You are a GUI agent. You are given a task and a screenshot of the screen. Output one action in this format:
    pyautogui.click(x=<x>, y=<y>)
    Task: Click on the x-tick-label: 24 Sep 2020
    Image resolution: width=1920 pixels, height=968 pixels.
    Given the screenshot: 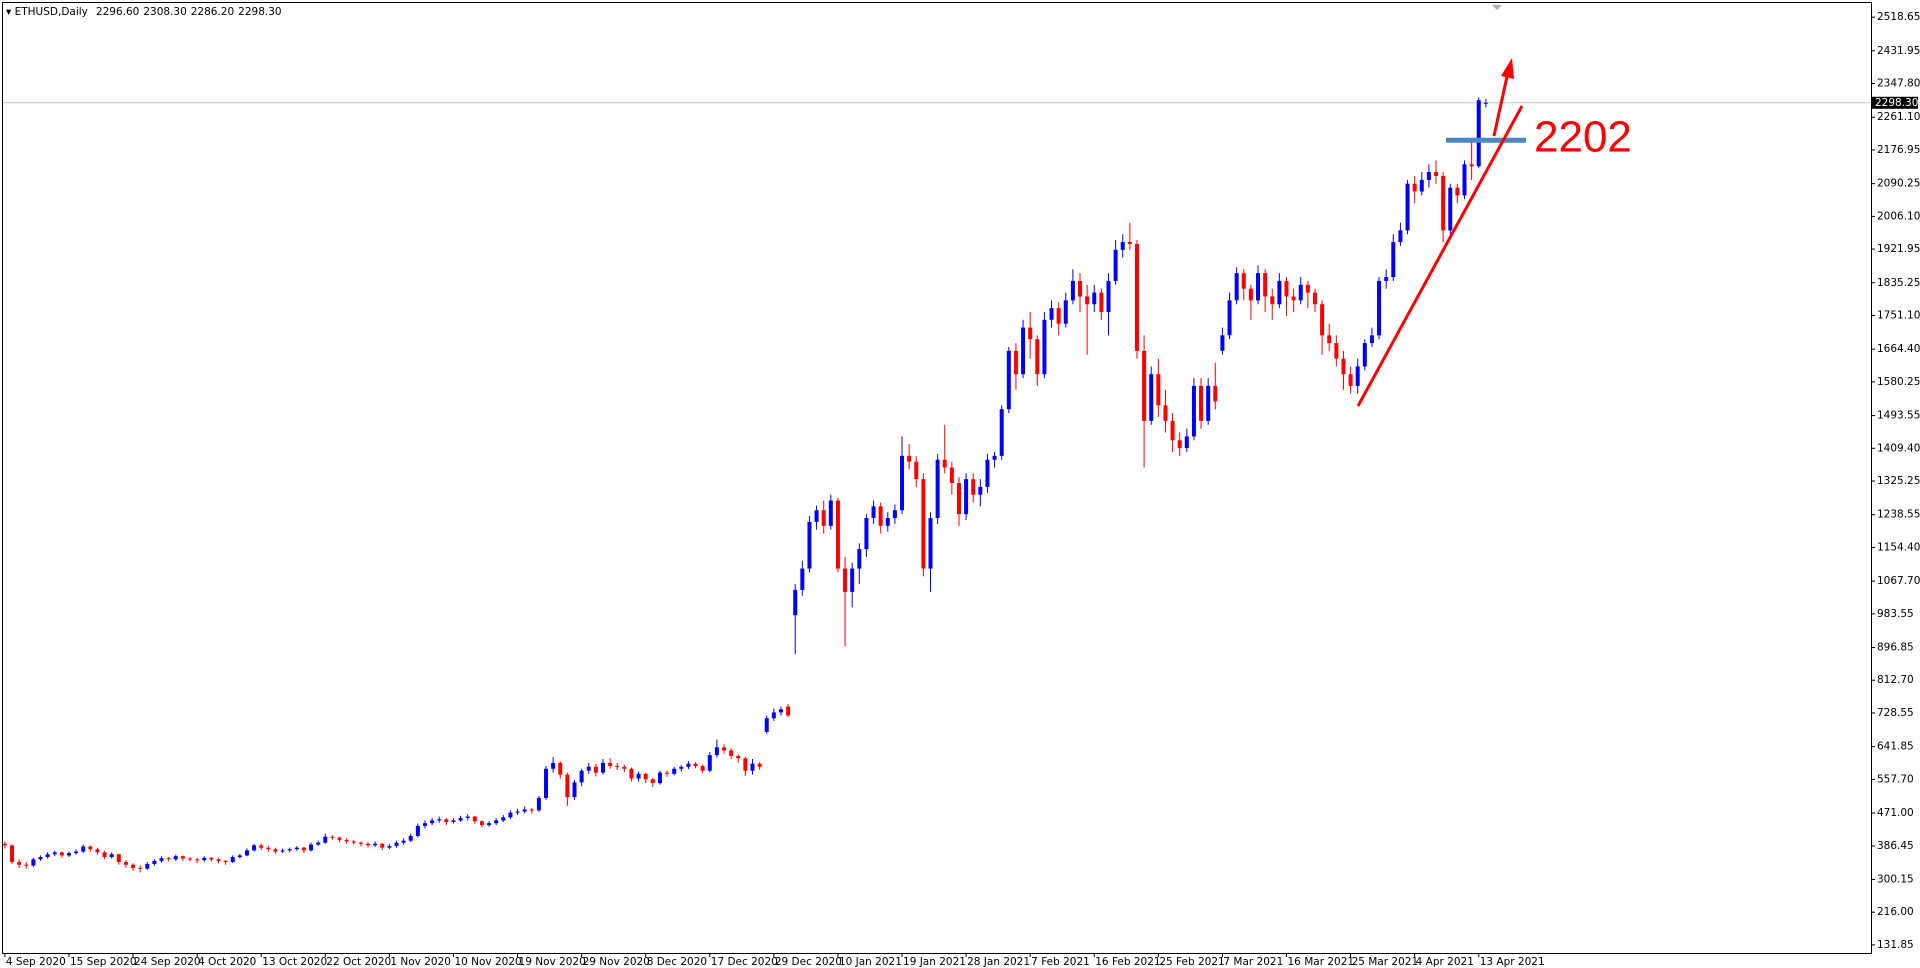 What is the action you would take?
    pyautogui.click(x=167, y=962)
    